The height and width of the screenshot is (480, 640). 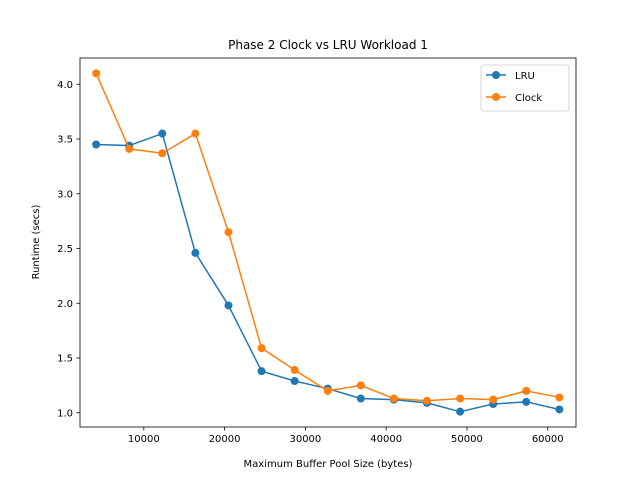 What do you see at coordinates (65, 194) in the screenshot?
I see `y-tick-label: 3.0` at bounding box center [65, 194].